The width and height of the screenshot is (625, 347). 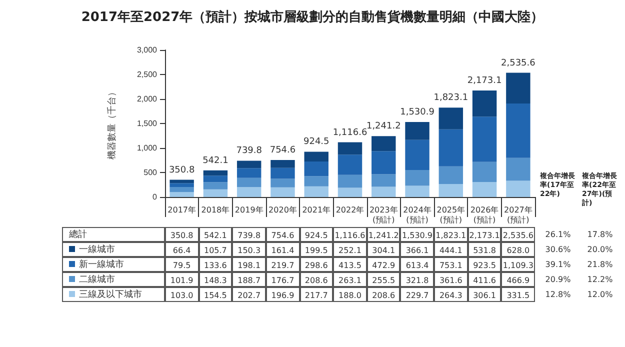 What do you see at coordinates (182, 279) in the screenshot?
I see `data-label: 101.9` at bounding box center [182, 279].